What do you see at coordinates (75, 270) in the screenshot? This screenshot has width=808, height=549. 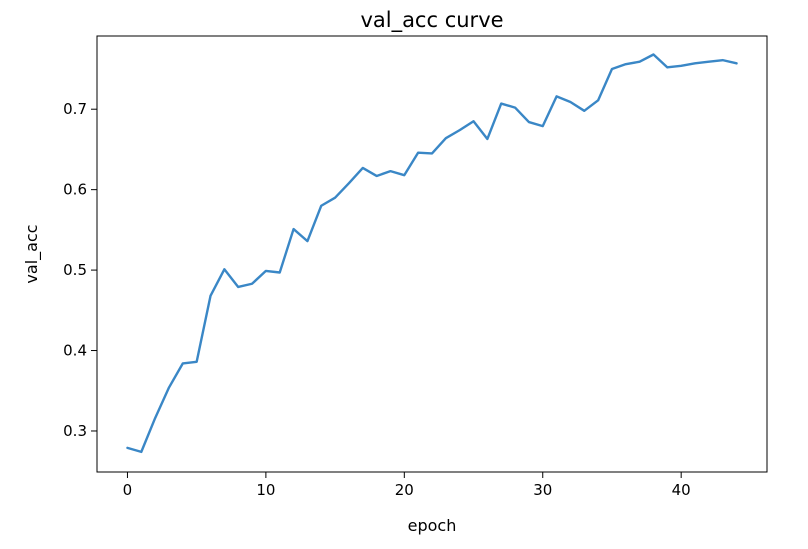 I see `y-tick-label: 0.5` at bounding box center [75, 270].